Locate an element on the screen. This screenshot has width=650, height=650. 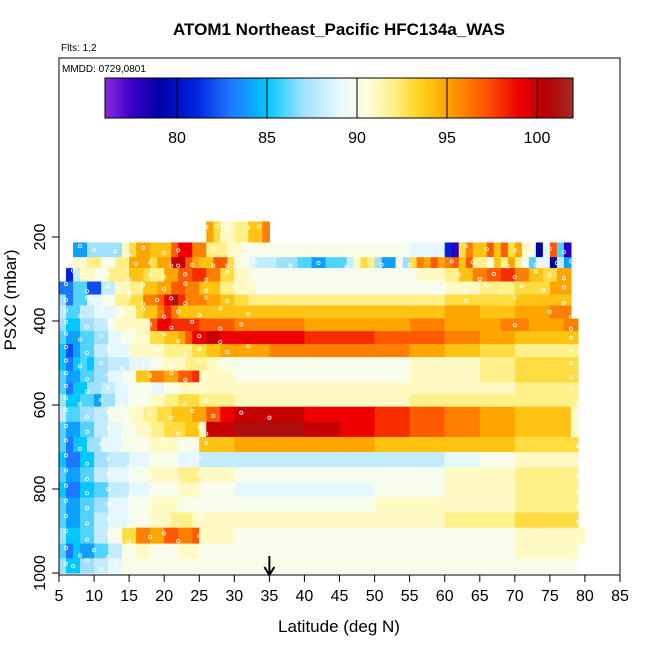
x-tick-label: 30 is located at coordinates (234, 596).